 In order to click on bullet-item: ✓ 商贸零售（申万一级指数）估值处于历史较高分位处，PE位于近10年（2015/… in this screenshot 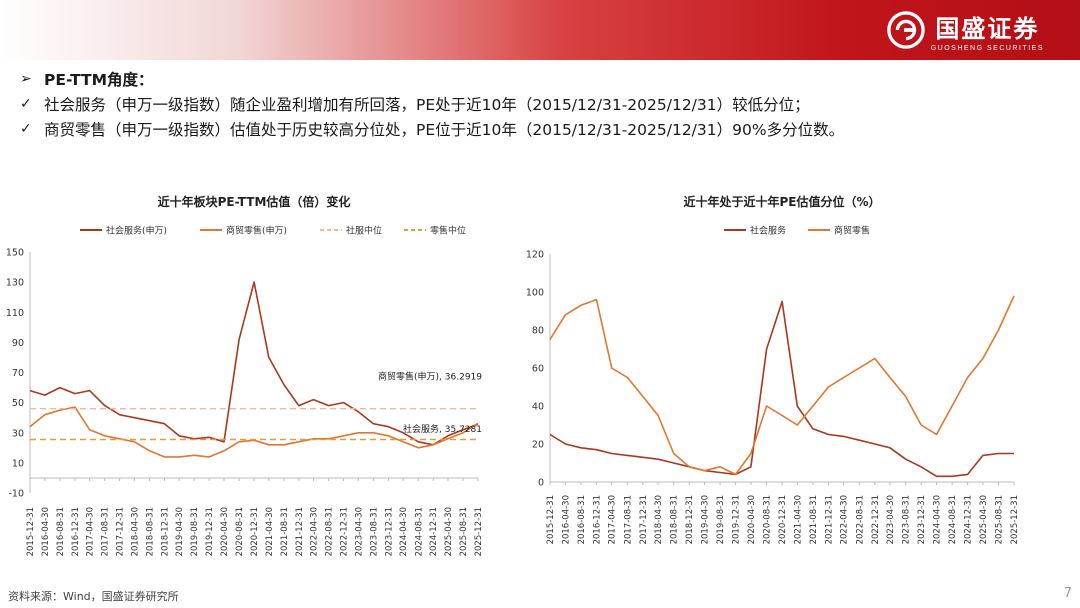, I will do `click(540, 128)`.